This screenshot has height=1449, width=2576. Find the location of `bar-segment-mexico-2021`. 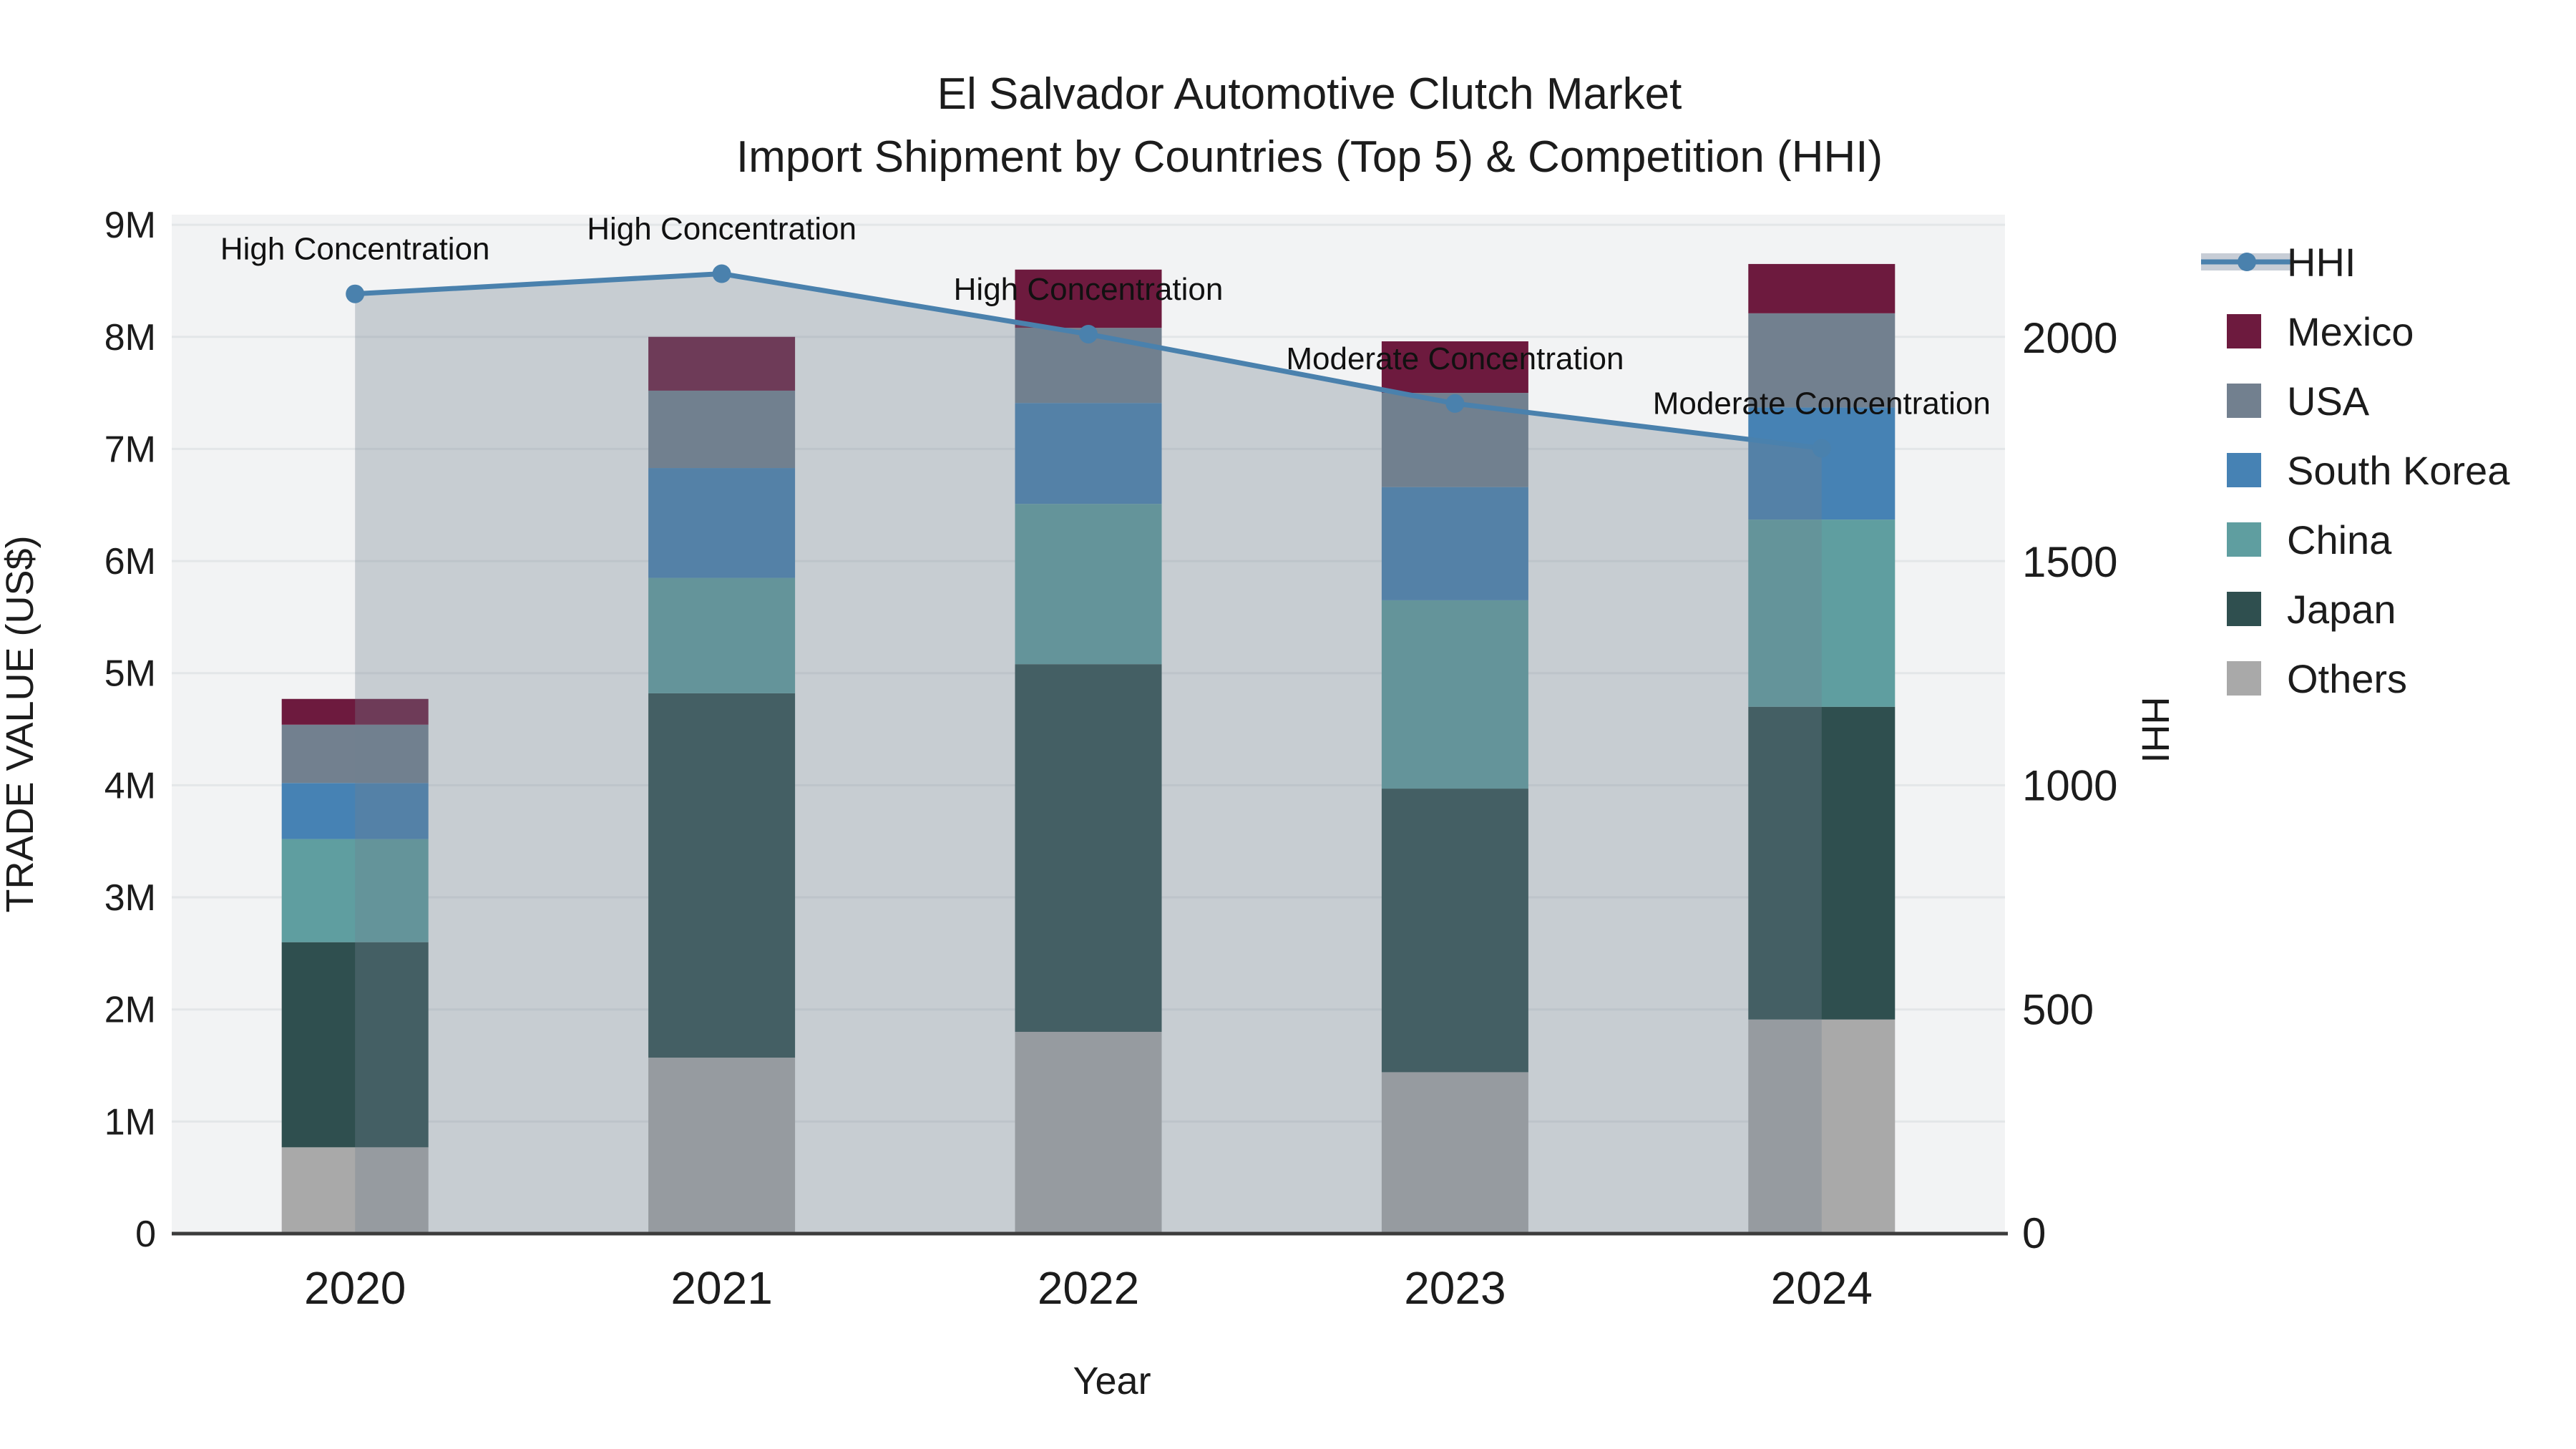

bar-segment-mexico-2021 is located at coordinates (722, 363).